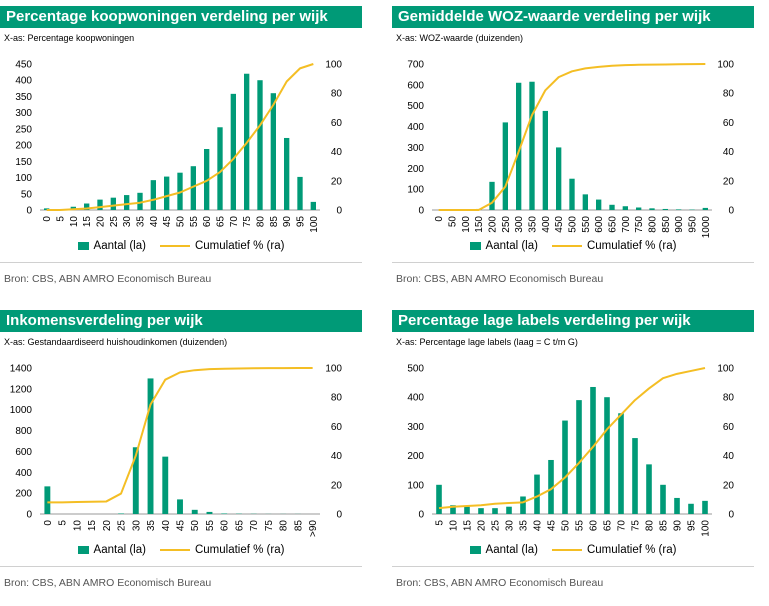 The width and height of the screenshot is (769, 606). I want to click on y-right-tick-label: 100, so click(725, 65).